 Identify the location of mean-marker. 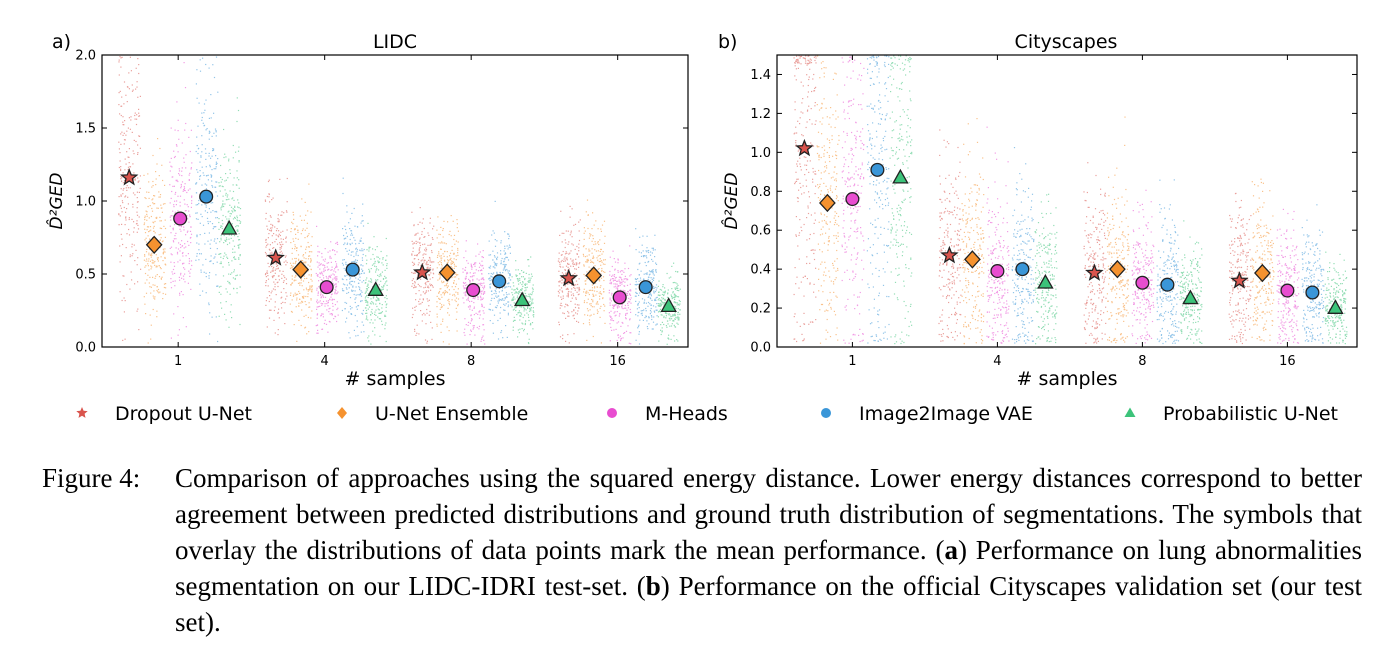
(594, 275).